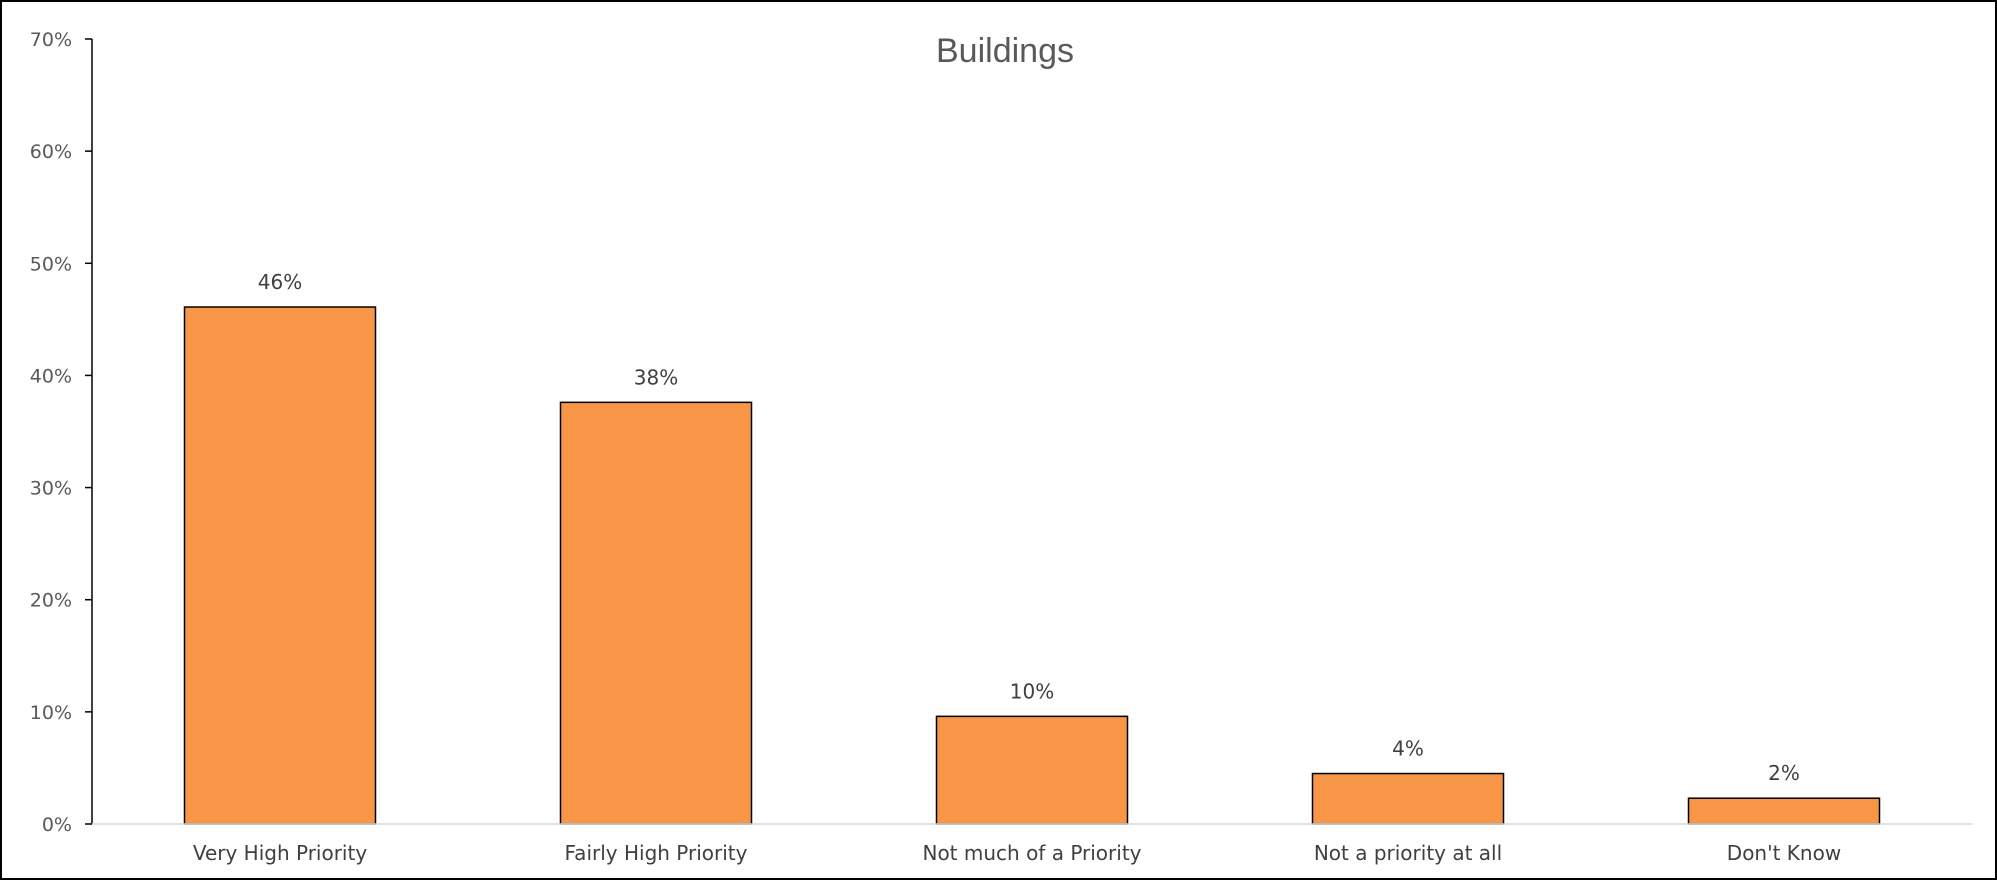  What do you see at coordinates (51, 40) in the screenshot?
I see `y-tick-label: 70%` at bounding box center [51, 40].